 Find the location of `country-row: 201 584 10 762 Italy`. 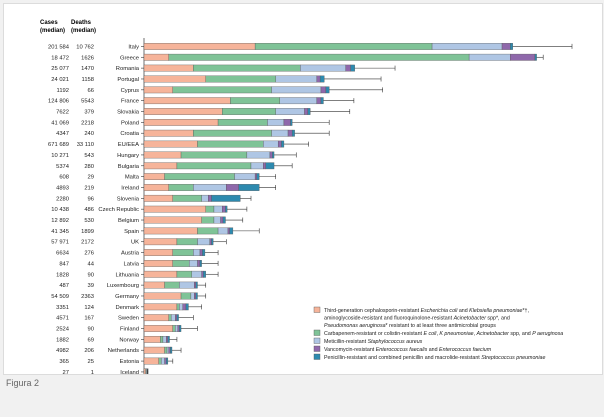

country-row: 201 584 10 762 Italy is located at coordinates (310, 46).